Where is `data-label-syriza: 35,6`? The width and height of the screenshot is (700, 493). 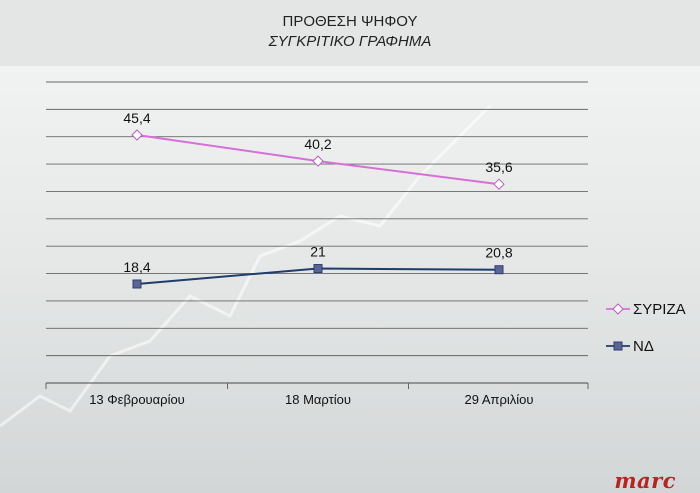 data-label-syriza: 35,6 is located at coordinates (498, 167).